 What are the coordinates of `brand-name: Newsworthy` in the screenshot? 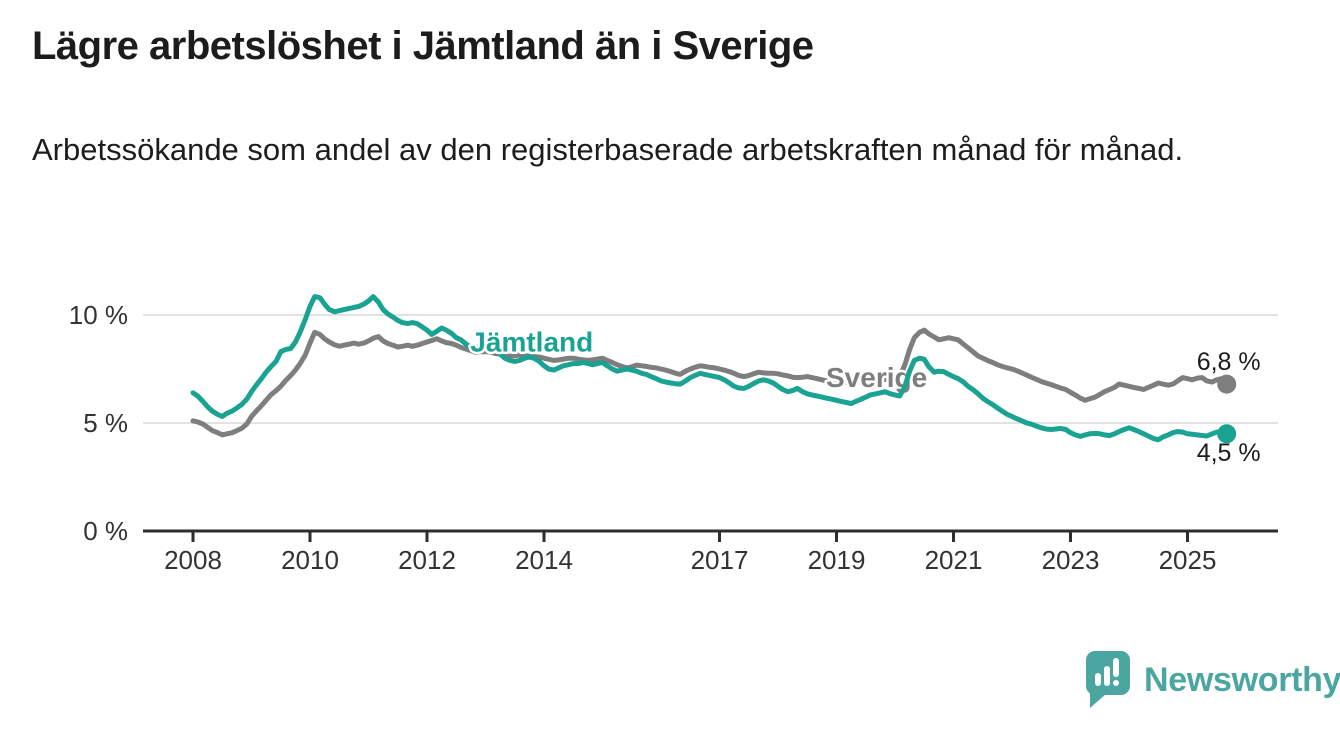 It's located at (1242, 679).